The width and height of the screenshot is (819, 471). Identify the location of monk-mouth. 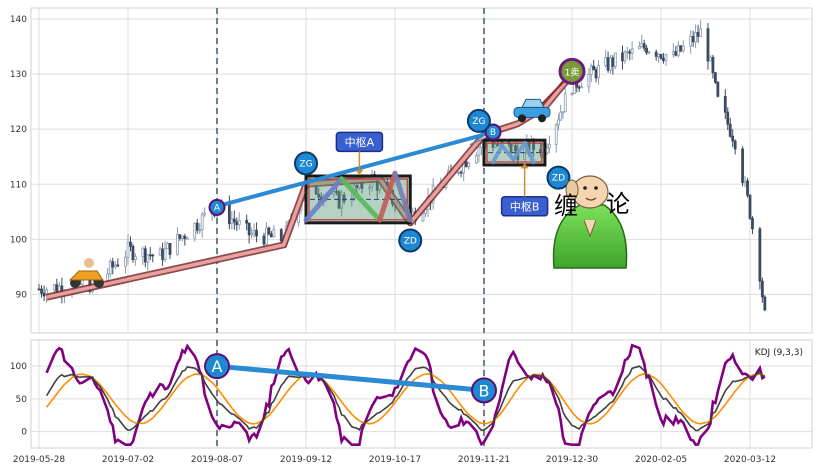
(591, 199).